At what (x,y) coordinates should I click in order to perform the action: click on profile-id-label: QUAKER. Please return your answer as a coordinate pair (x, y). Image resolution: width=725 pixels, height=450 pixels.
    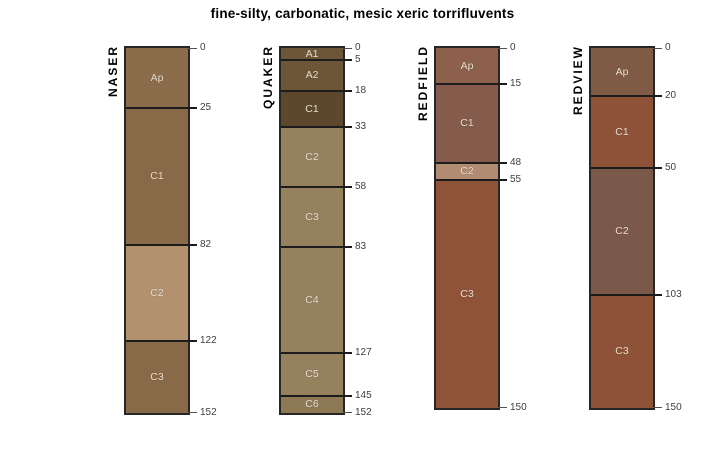
    Looking at the image, I should click on (268, 77).